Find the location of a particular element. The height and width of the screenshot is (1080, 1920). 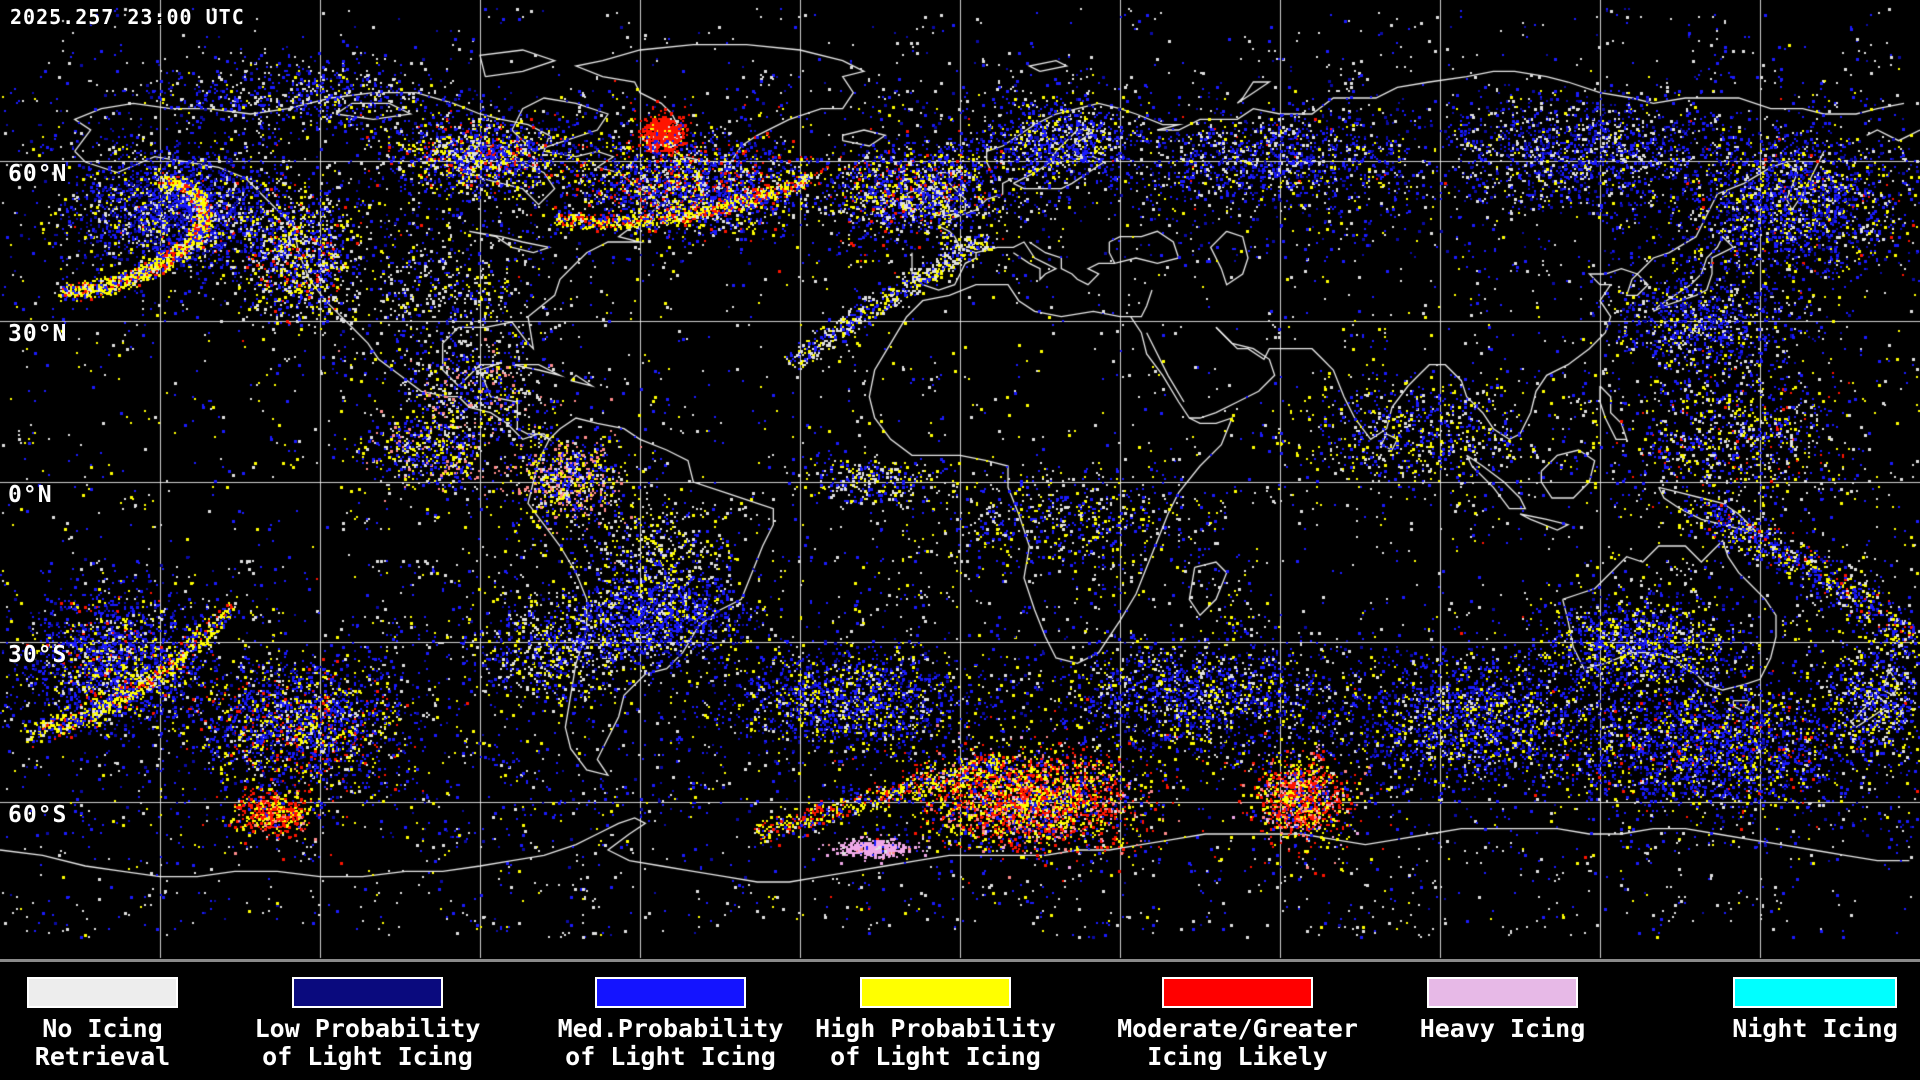

legend-item-2: Med.Probability of Light Icing is located at coordinates (671, 1021).